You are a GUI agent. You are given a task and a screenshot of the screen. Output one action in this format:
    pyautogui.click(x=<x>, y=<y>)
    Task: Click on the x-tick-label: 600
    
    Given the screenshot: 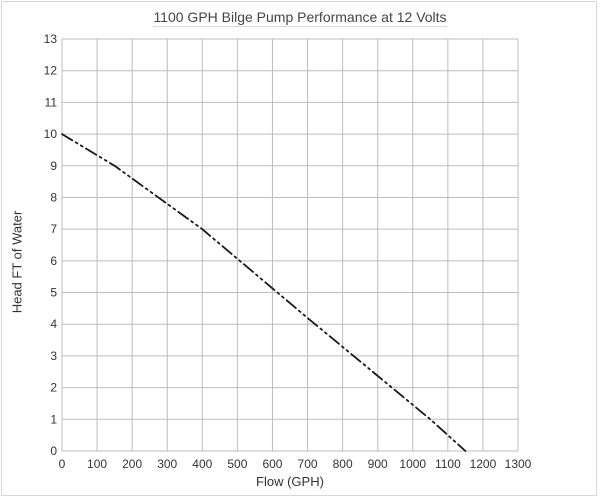 What is the action you would take?
    pyautogui.click(x=272, y=464)
    